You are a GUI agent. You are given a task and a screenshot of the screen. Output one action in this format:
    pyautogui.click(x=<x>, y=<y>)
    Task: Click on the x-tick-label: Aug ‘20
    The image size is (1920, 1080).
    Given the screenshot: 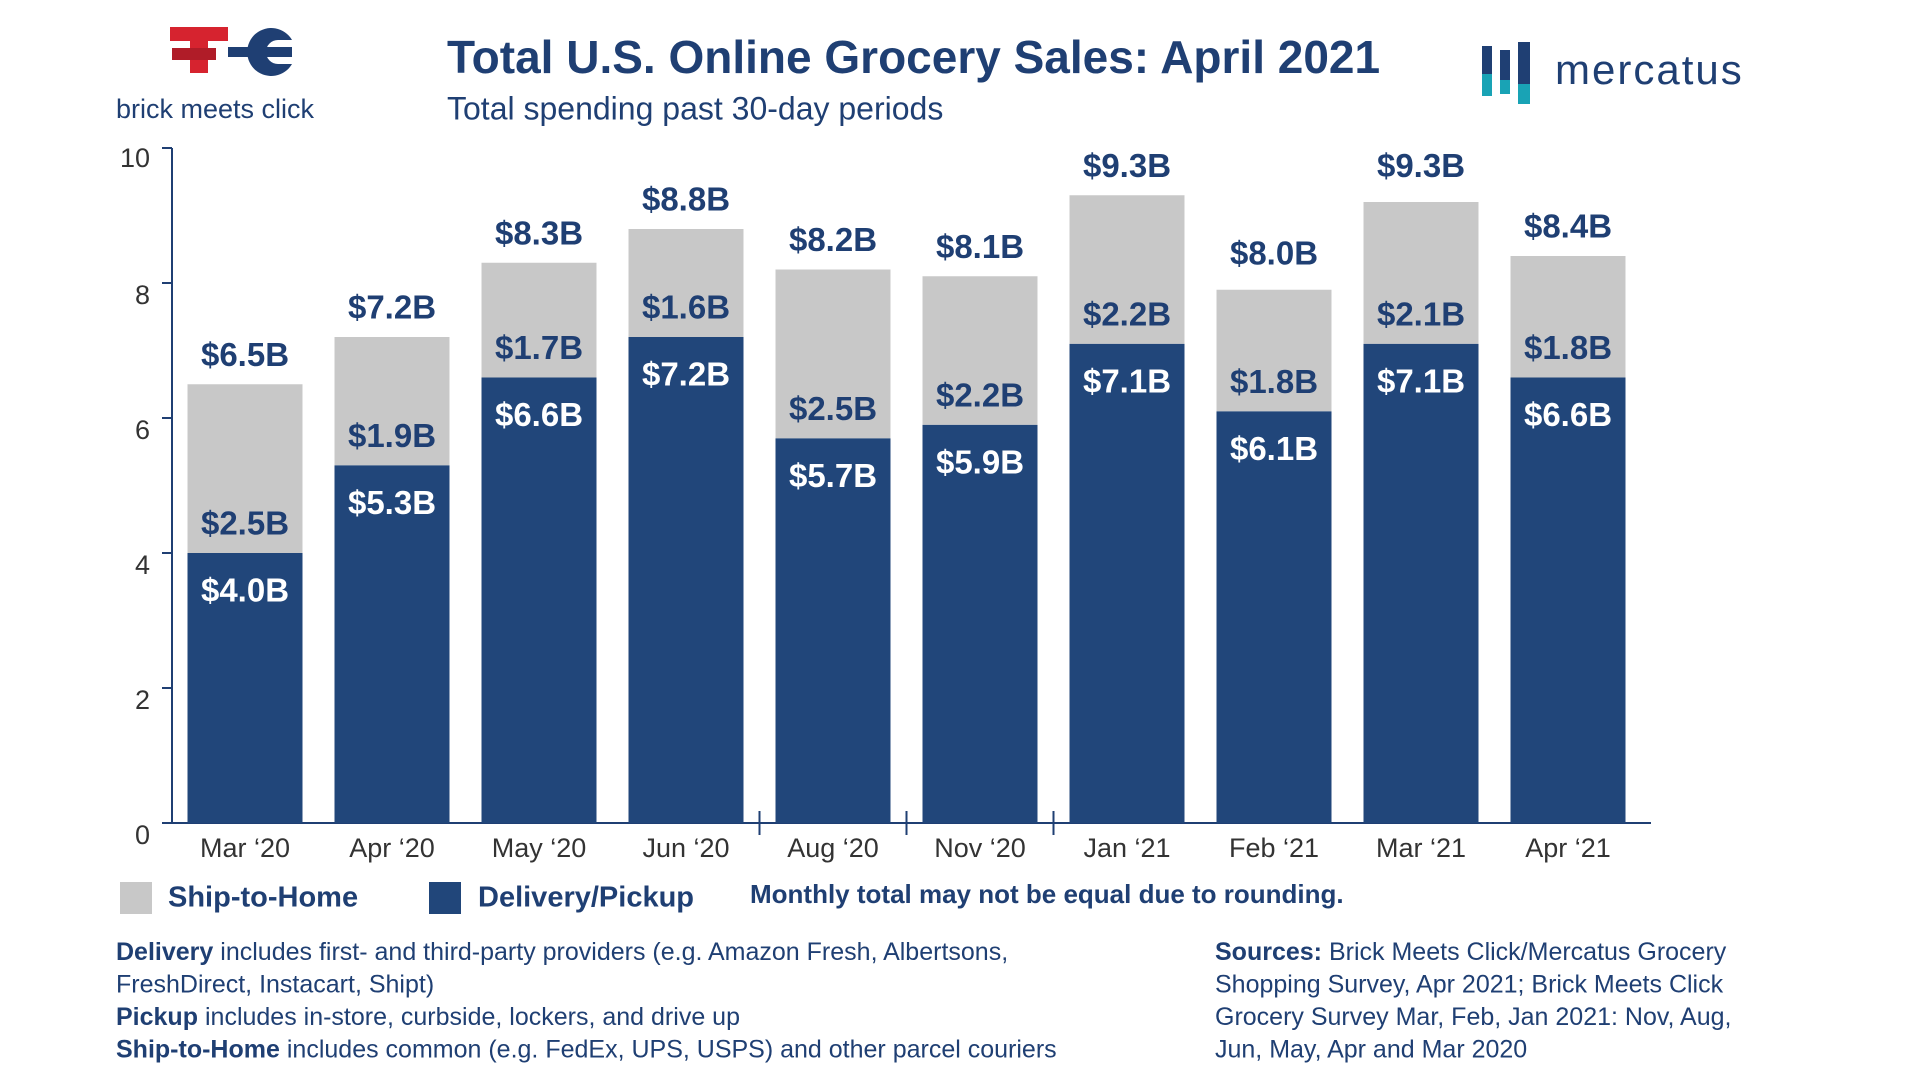 What is the action you would take?
    pyautogui.click(x=833, y=848)
    